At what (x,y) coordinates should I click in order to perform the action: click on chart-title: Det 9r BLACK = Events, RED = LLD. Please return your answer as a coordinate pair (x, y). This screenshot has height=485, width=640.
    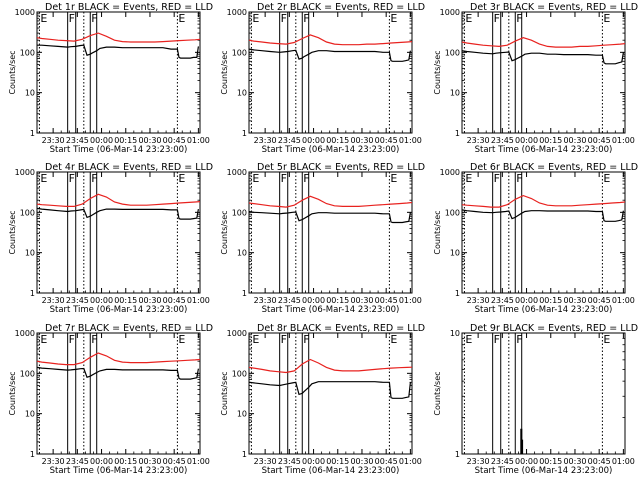
    Looking at the image, I should click on (554, 328).